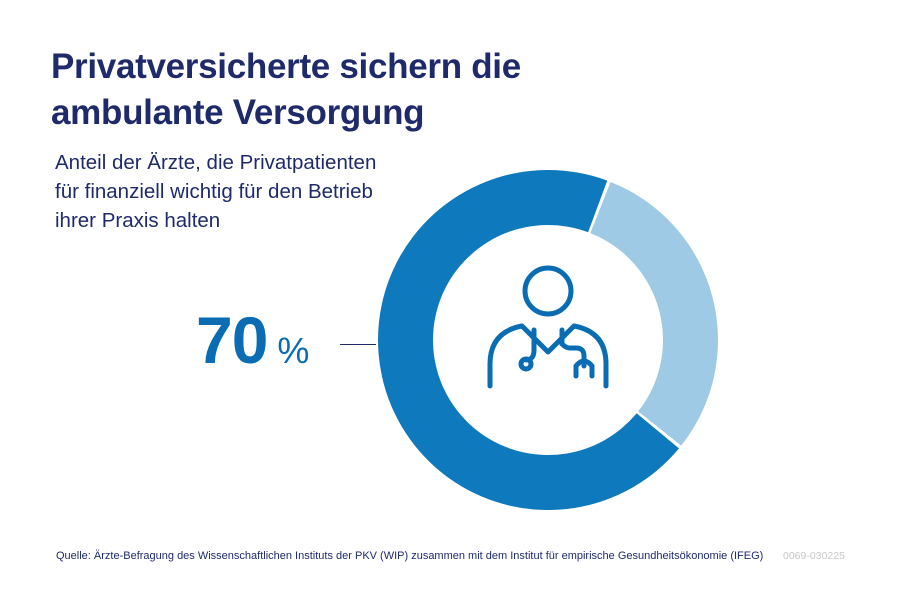  I want to click on highlight-value: 70 %, so click(252, 340).